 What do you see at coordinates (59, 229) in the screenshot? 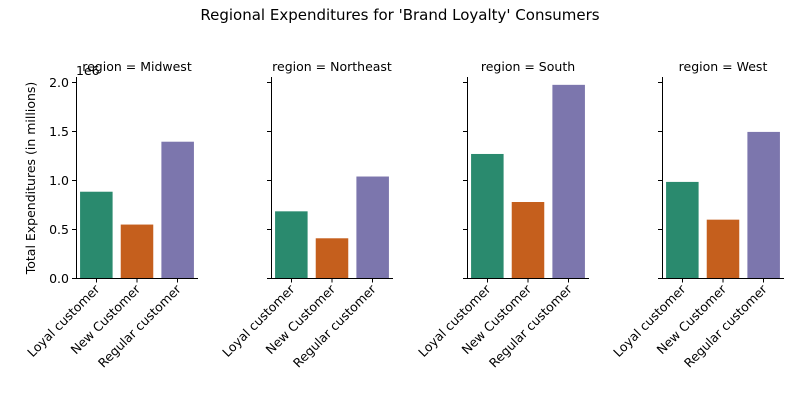
I see `y-tick-label: 0.5` at bounding box center [59, 229].